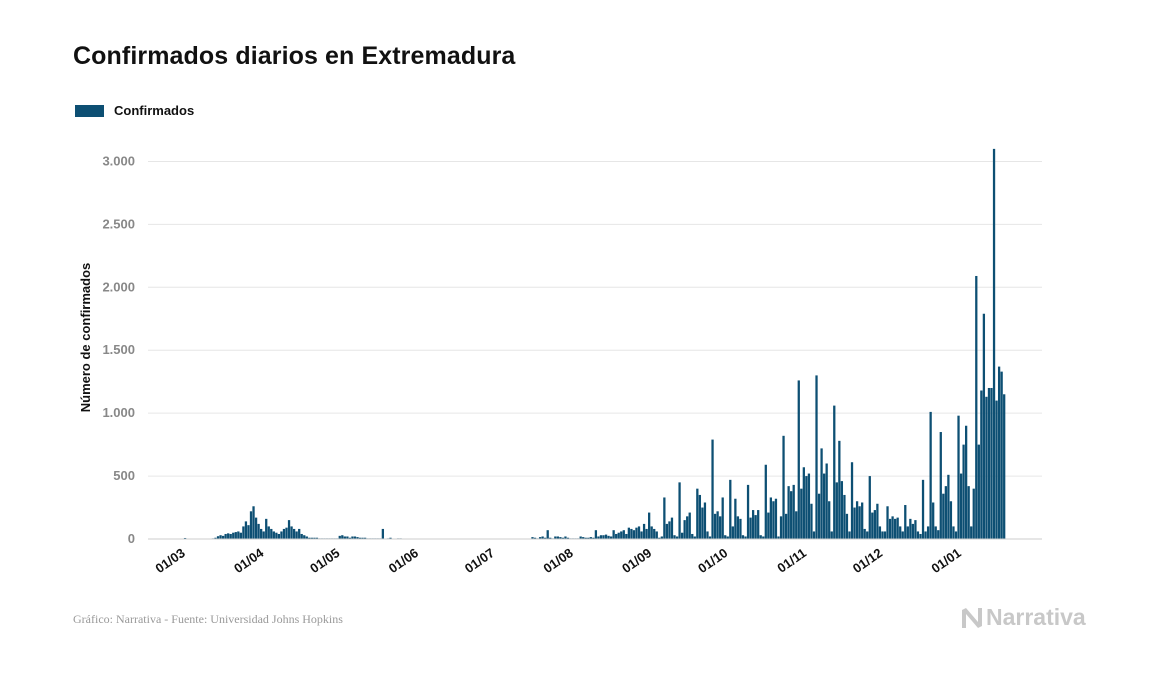  What do you see at coordinates (636, 560) in the screenshot?
I see `x-tick-label: 01/09` at bounding box center [636, 560].